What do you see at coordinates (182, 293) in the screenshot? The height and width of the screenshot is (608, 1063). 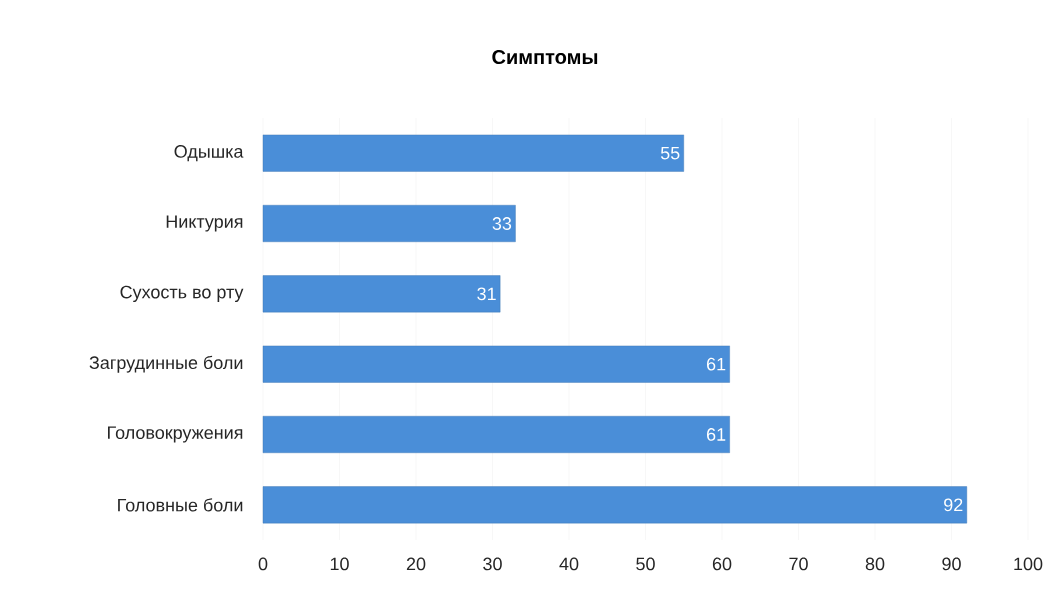 I see `y-tick-label: Сухость во рту` at bounding box center [182, 293].